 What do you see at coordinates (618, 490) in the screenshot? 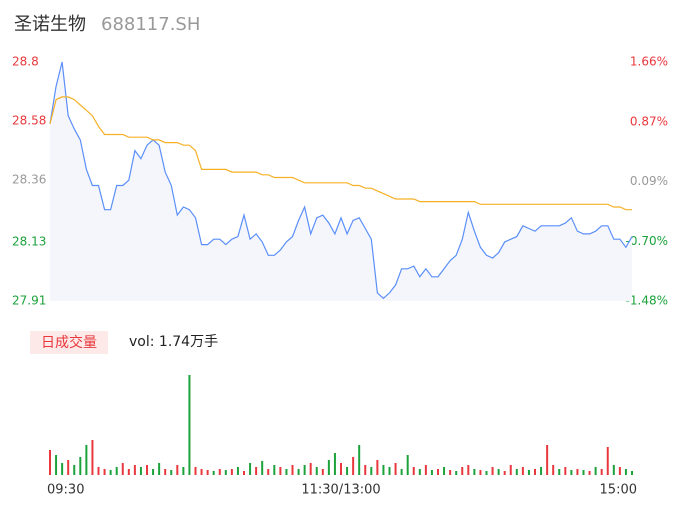
I see `x-tick-label: 15:00` at bounding box center [618, 490].